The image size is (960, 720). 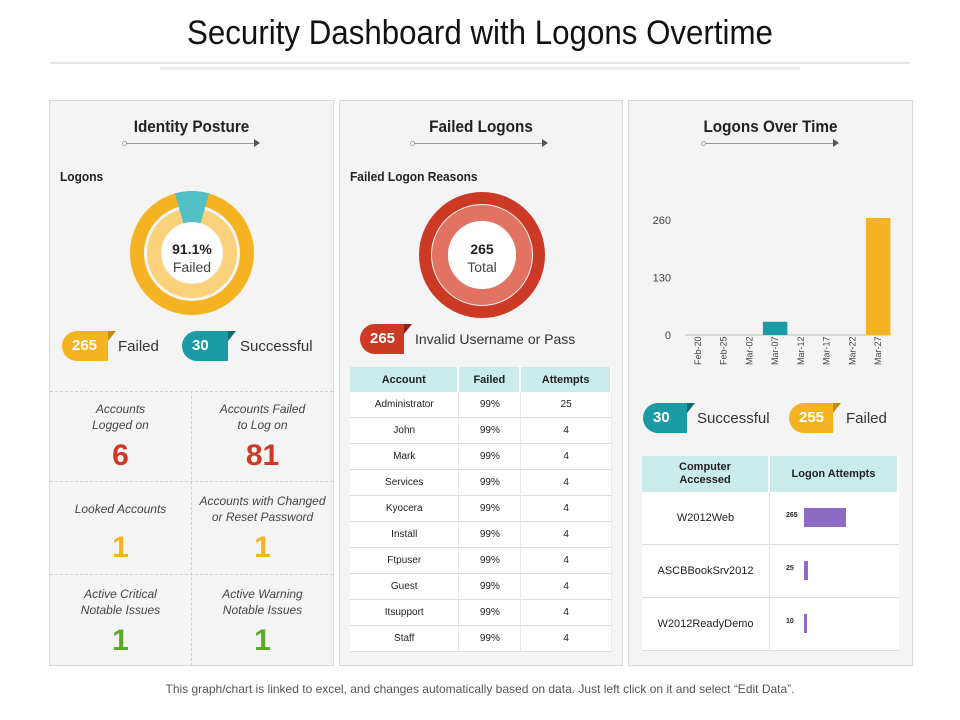 I want to click on attempts-cell: 25, so click(x=834, y=571).